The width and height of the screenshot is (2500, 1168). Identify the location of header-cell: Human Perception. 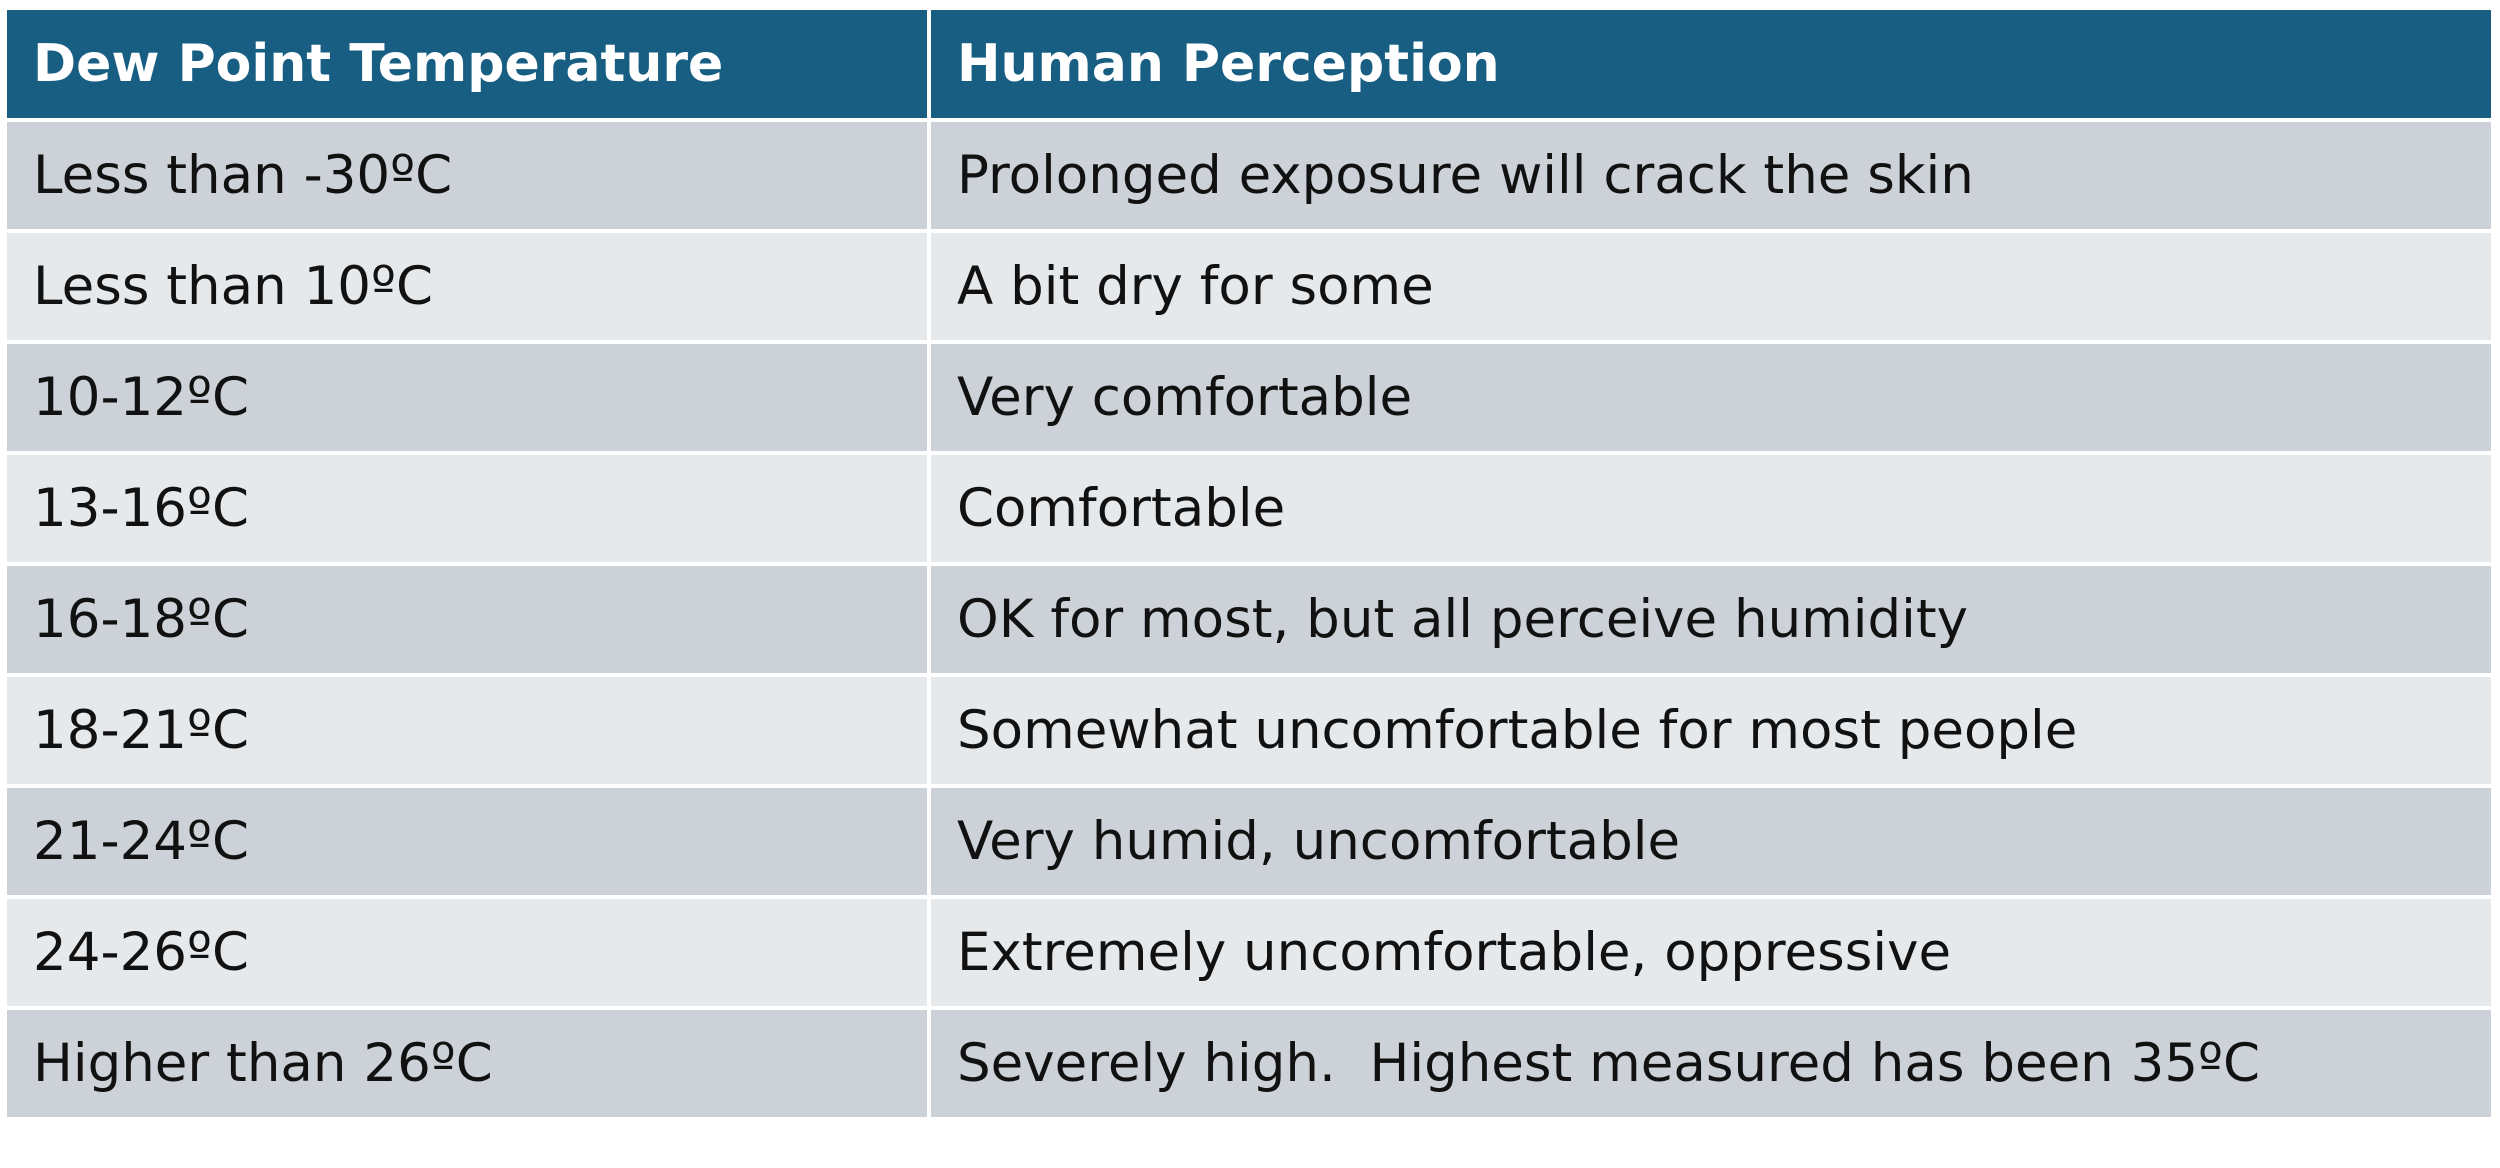
(1711, 64).